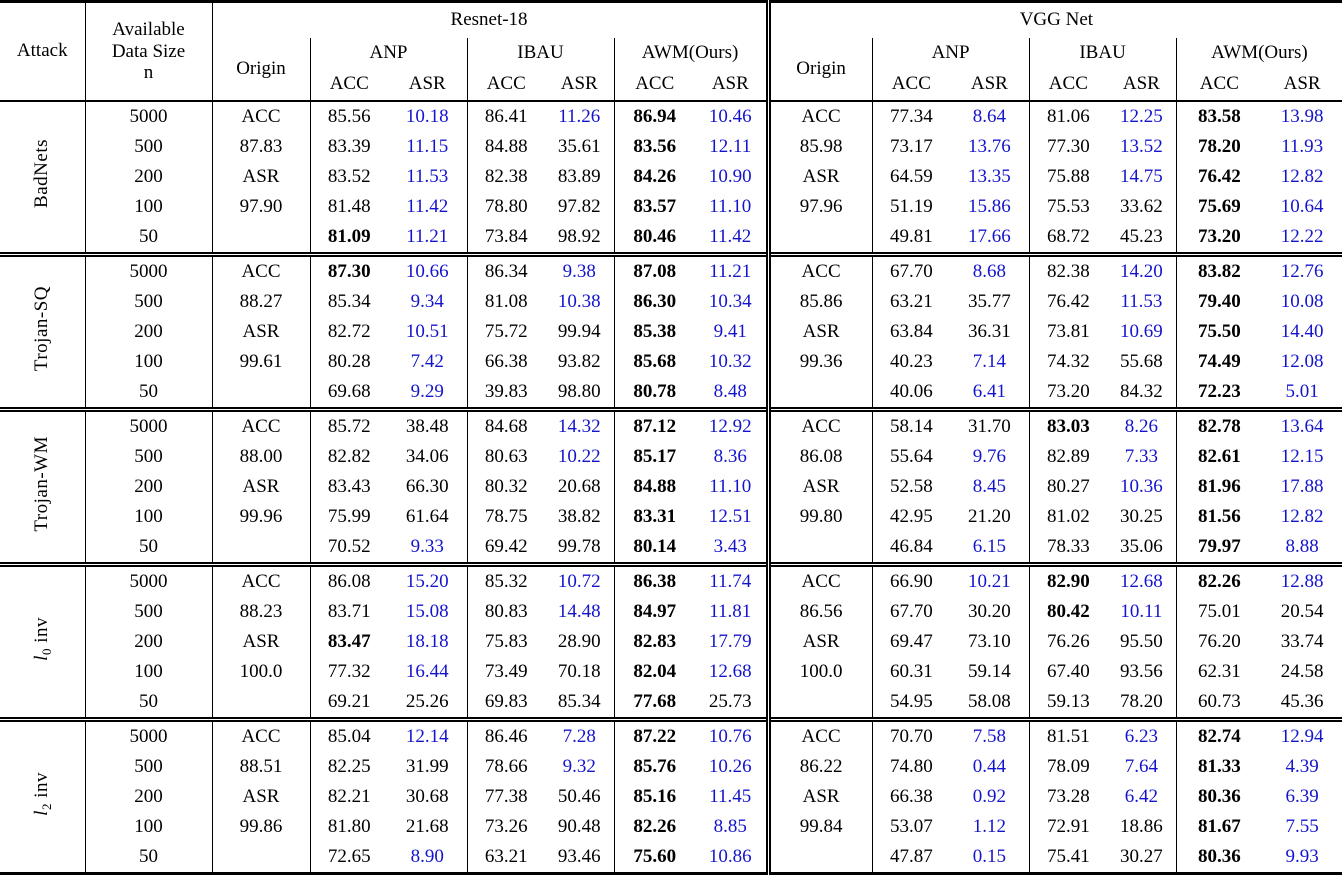 The height and width of the screenshot is (888, 1342). Describe the element at coordinates (348, 580) in the screenshot. I see `value-cell: 86.08` at that location.